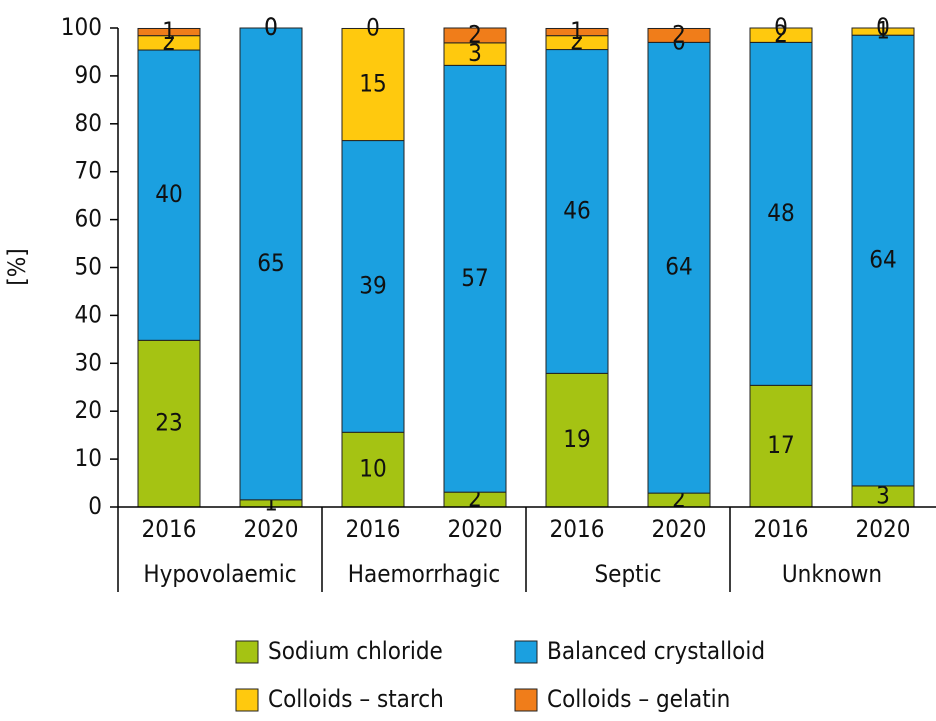 This screenshot has width=936, height=721. I want to click on y-tick-label: 30, so click(88, 362).